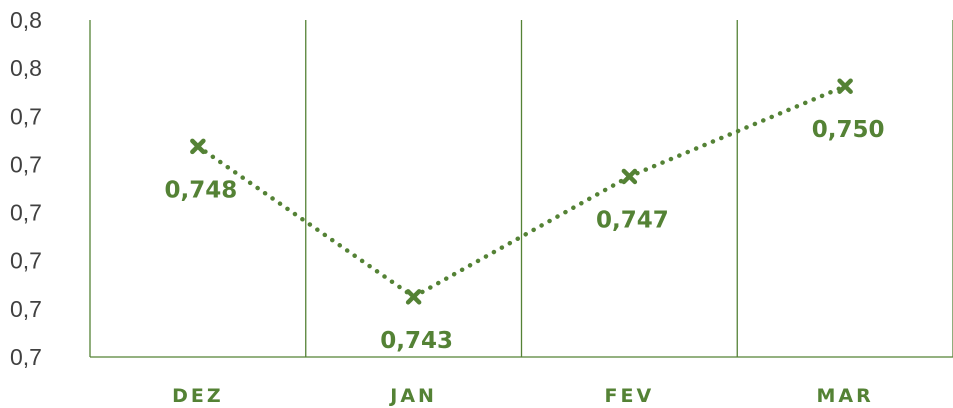  What do you see at coordinates (630, 396) in the screenshot?
I see `x-tick-label: FEV` at bounding box center [630, 396].